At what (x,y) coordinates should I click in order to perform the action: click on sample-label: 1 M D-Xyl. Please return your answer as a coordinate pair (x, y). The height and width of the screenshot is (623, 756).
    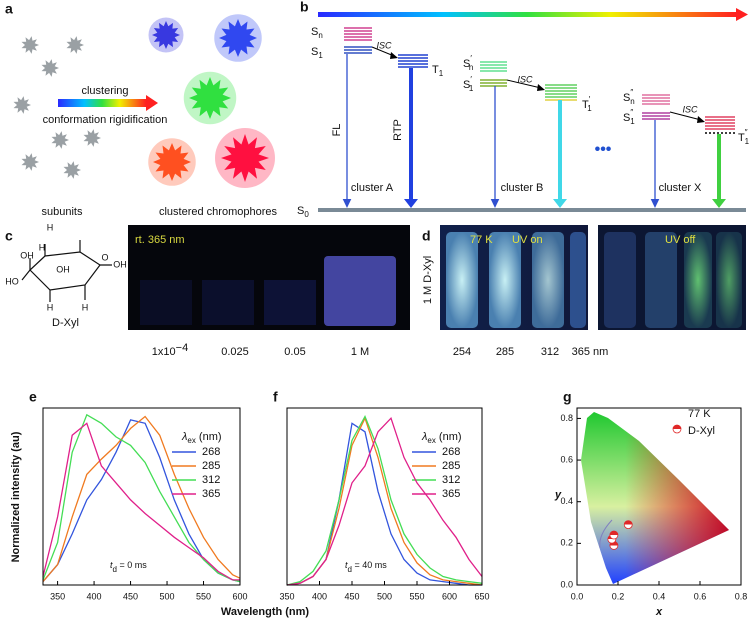
    Looking at the image, I should click on (428, 280).